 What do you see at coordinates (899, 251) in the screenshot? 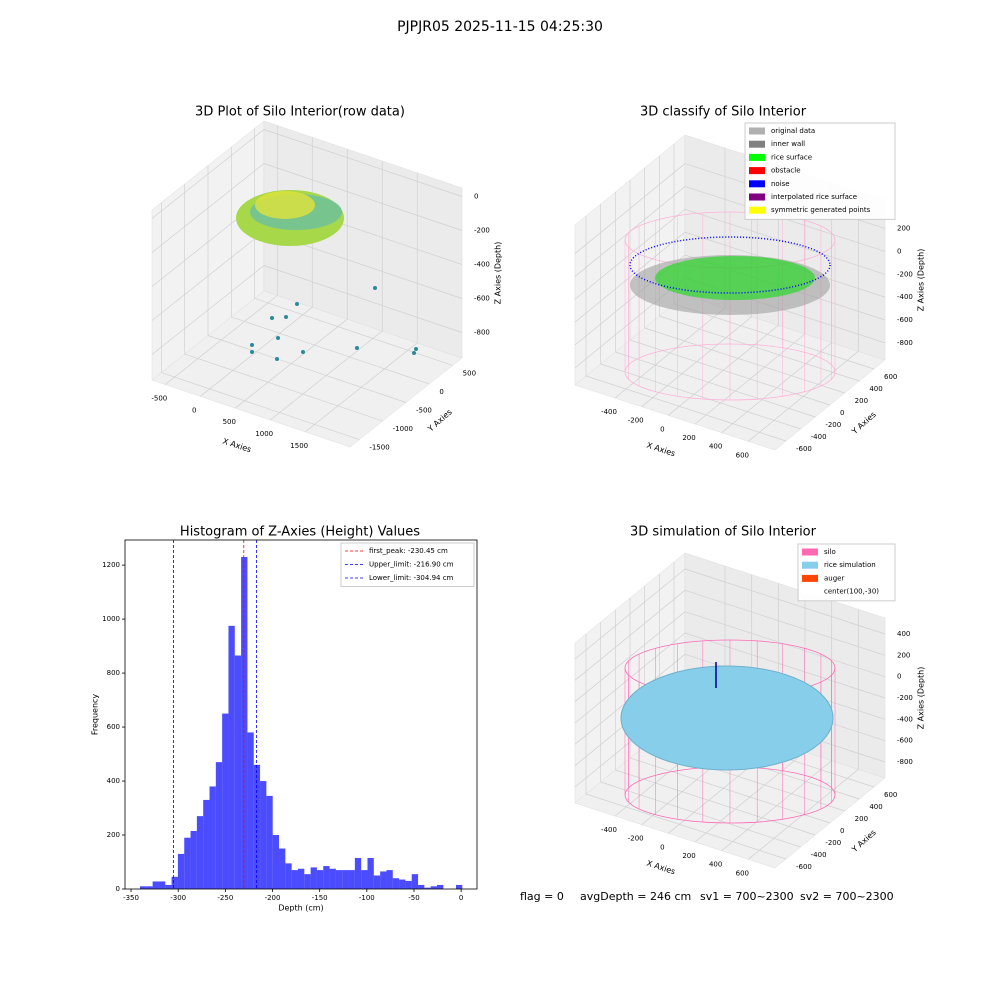
I see `z-tick-label: 0` at bounding box center [899, 251].